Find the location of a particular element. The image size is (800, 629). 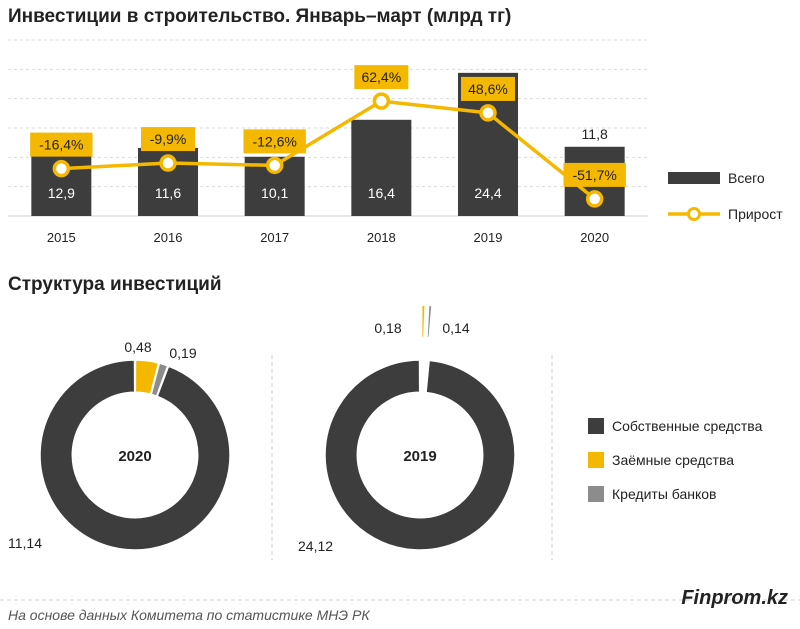

donut-value-label-2020-2: 0,19 is located at coordinates (182, 353).